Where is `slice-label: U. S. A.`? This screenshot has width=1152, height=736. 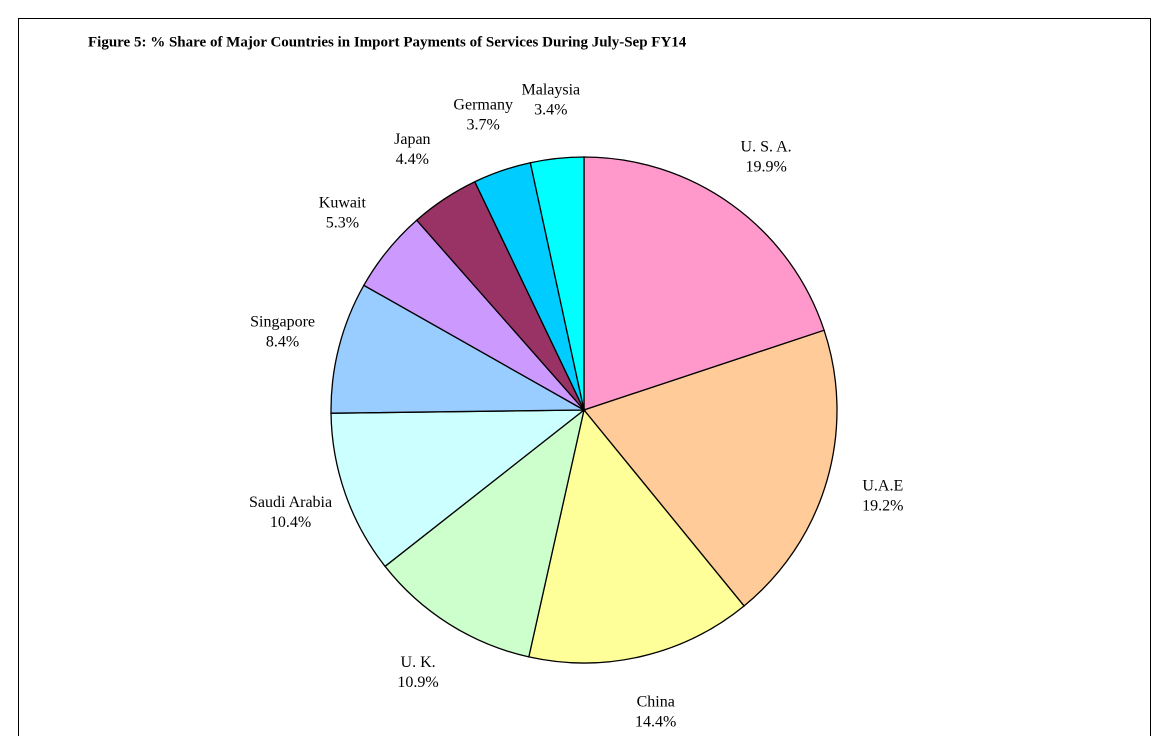
slice-label: U. S. A. is located at coordinates (766, 146).